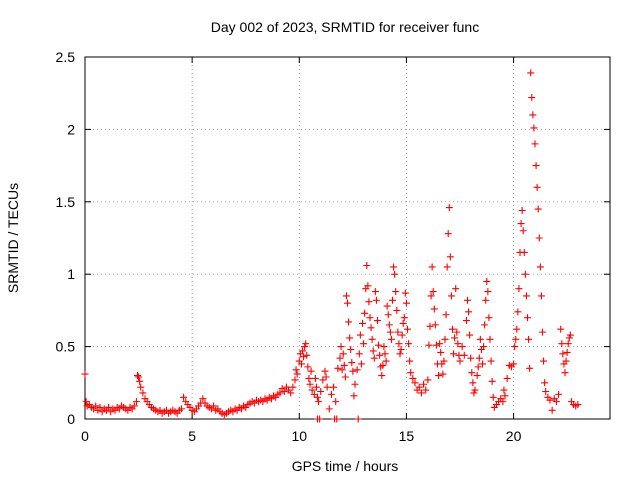 This screenshot has height=480, width=640. I want to click on y-tick-label: 2, so click(71, 129).